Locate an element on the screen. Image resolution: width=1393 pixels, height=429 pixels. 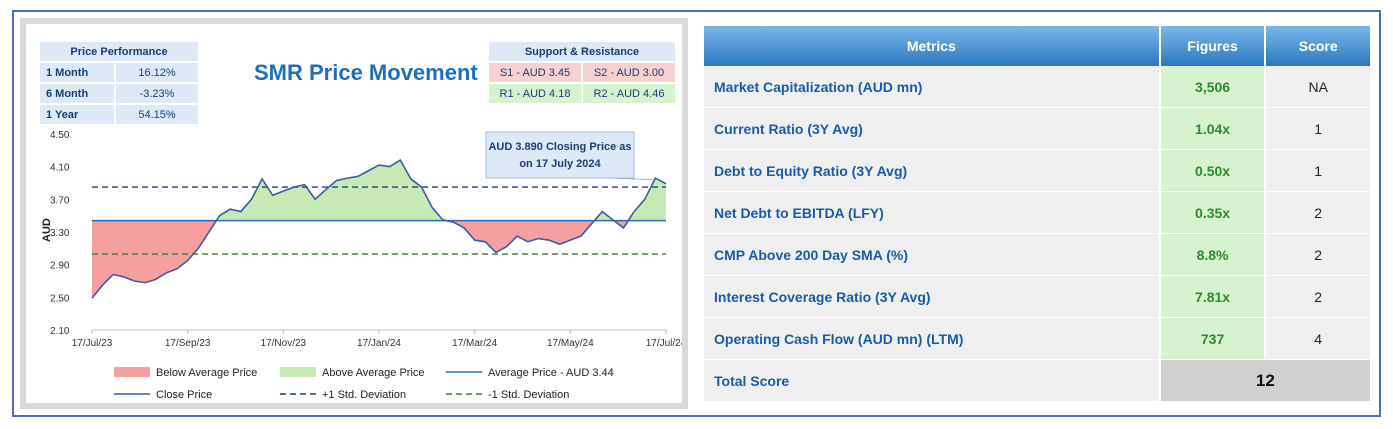
annotation-text: on 17 July 2024 is located at coordinates (560, 164).